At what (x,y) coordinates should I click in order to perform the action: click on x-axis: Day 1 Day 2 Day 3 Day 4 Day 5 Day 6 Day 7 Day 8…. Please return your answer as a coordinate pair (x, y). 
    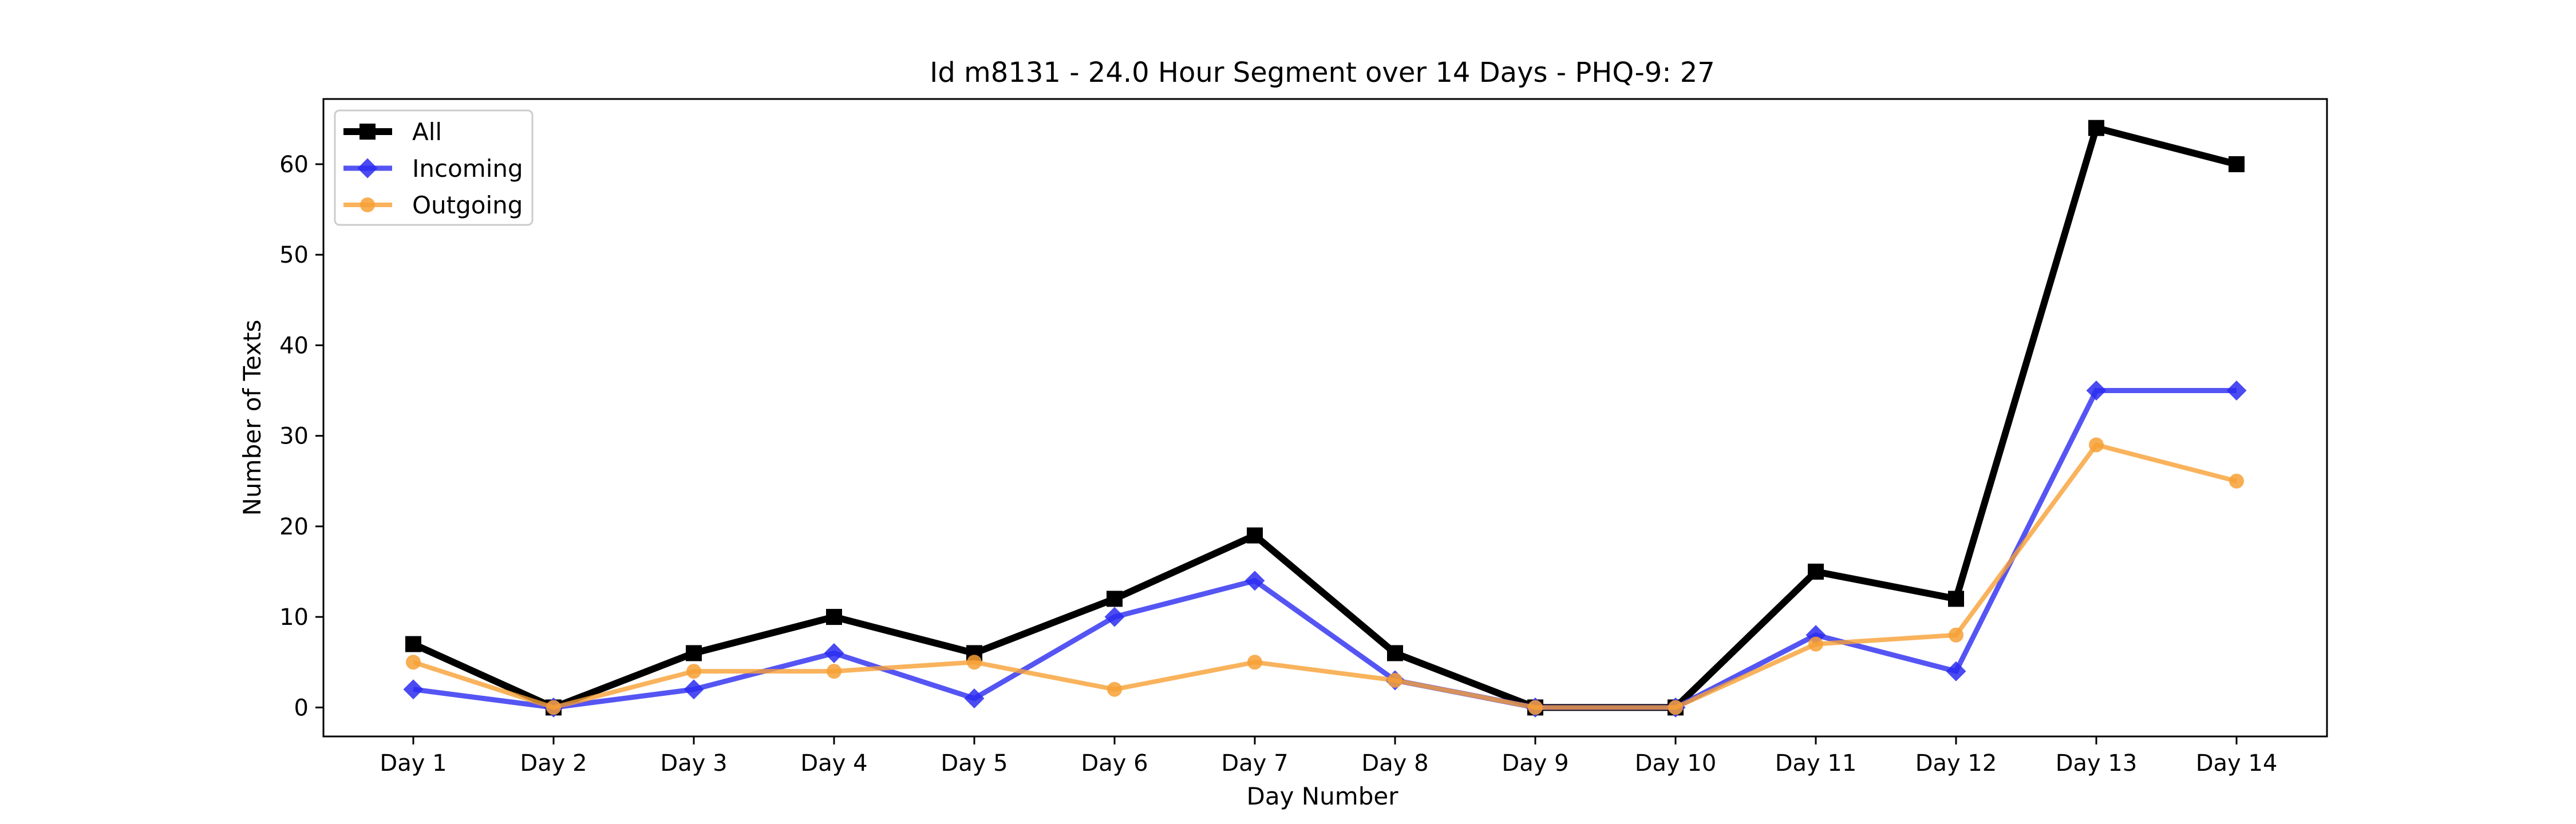
    Looking at the image, I should click on (1328, 756).